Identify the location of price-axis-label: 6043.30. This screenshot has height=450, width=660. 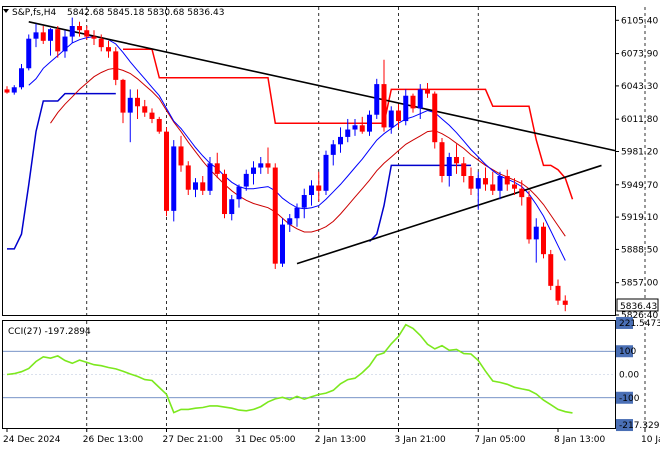
(639, 87).